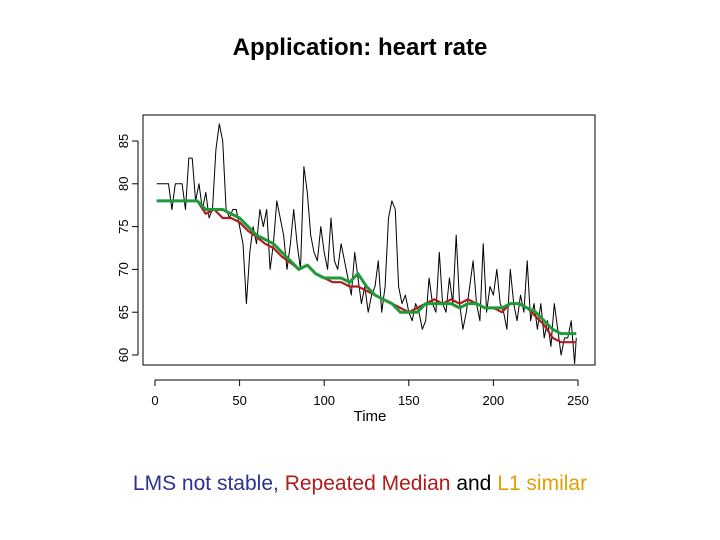 This screenshot has width=720, height=540. What do you see at coordinates (542, 483) in the screenshot?
I see `caption-l1: L1 similar` at bounding box center [542, 483].